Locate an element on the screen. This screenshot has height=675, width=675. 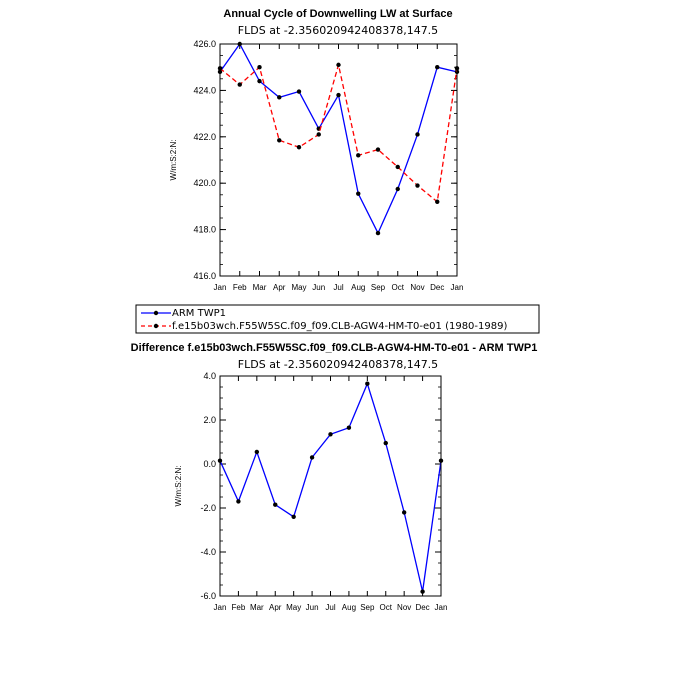
legend-label-arm: ARM TWP1 is located at coordinates (199, 313).